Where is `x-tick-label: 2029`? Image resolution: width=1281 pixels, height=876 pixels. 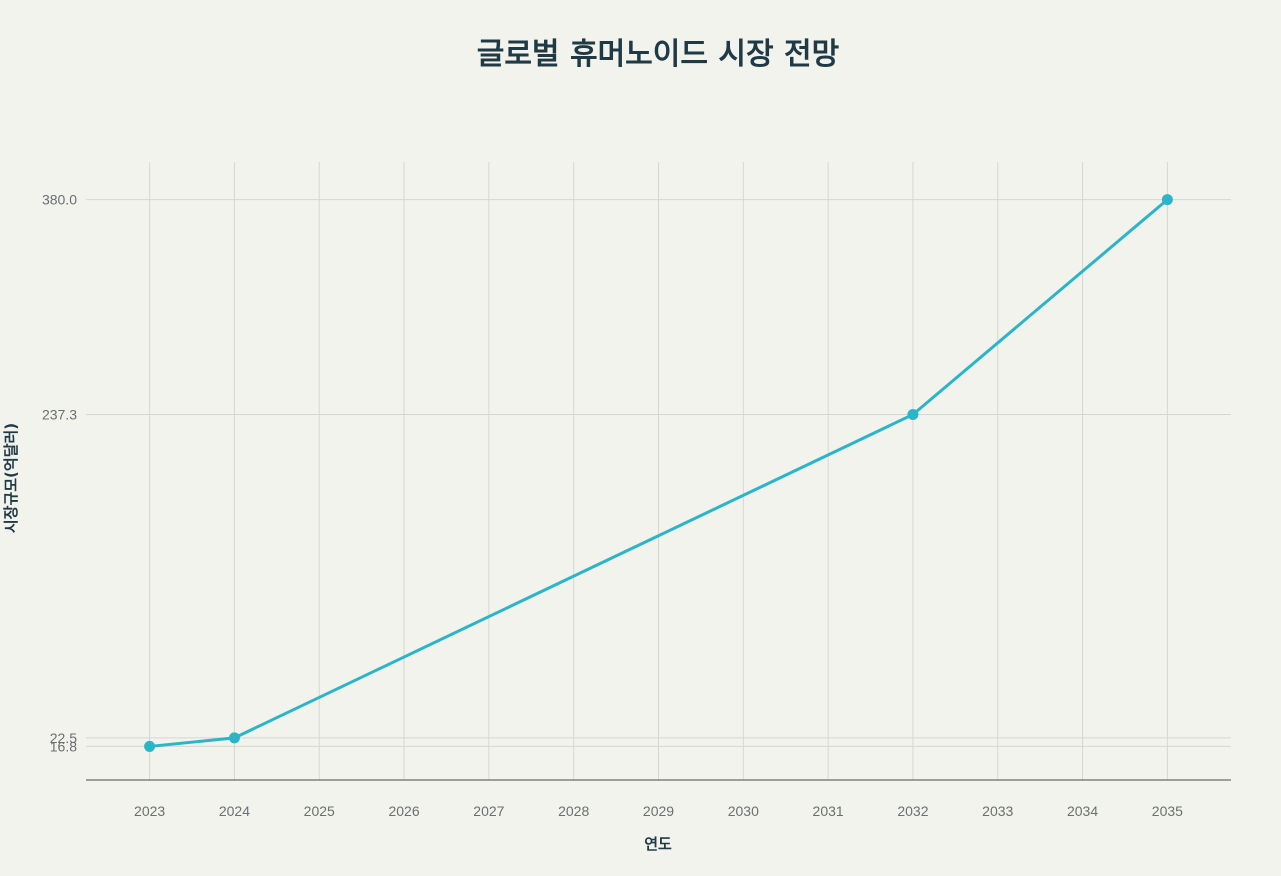
x-tick-label: 2029 is located at coordinates (658, 811).